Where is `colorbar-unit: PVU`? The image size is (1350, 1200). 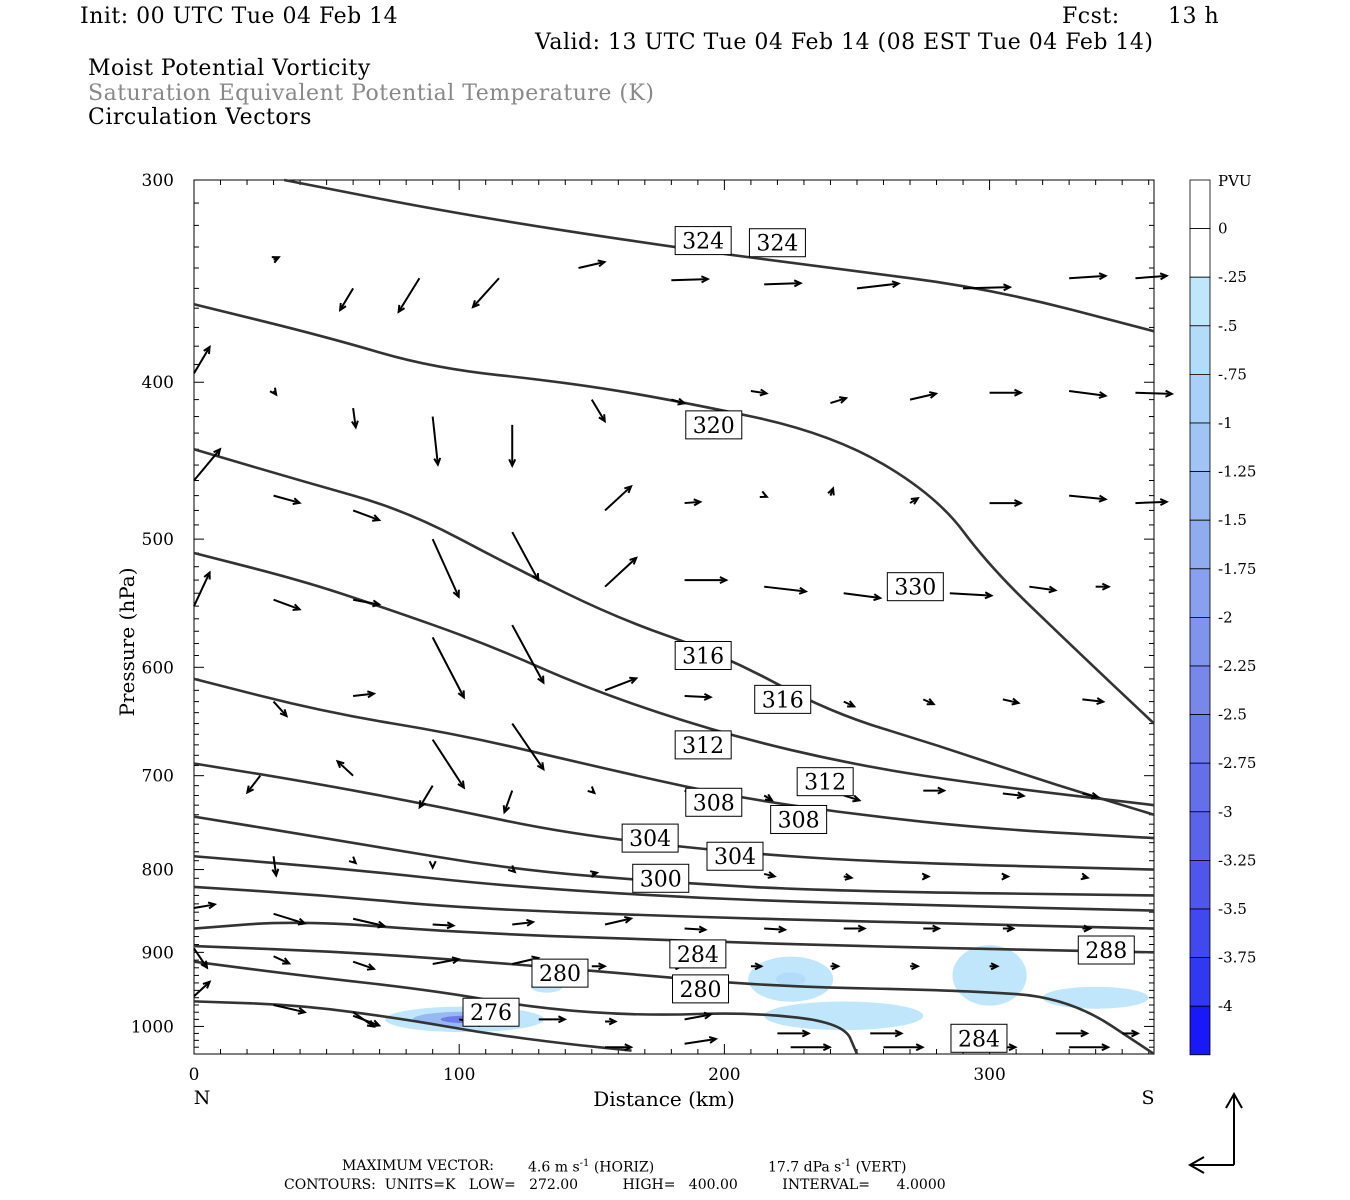 colorbar-unit: PVU is located at coordinates (1235, 181).